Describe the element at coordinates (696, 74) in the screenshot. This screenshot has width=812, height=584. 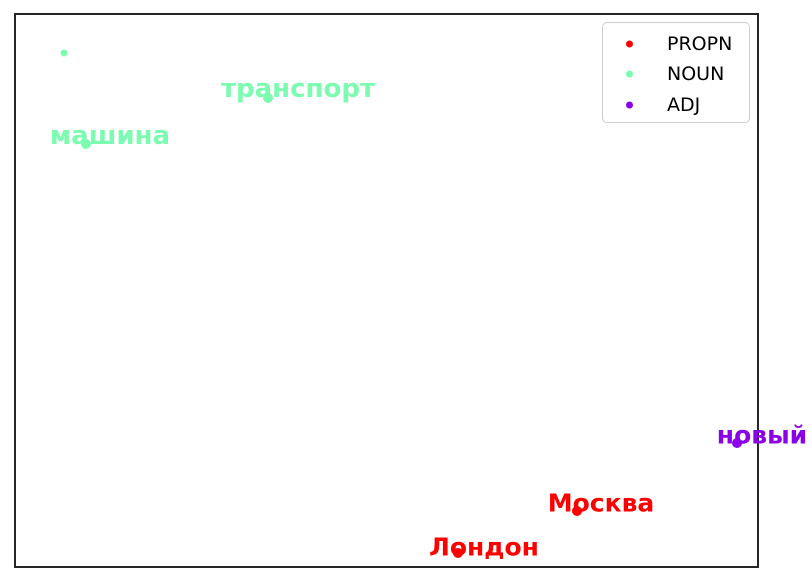
I see `legend-label-noun: NOUN` at that location.